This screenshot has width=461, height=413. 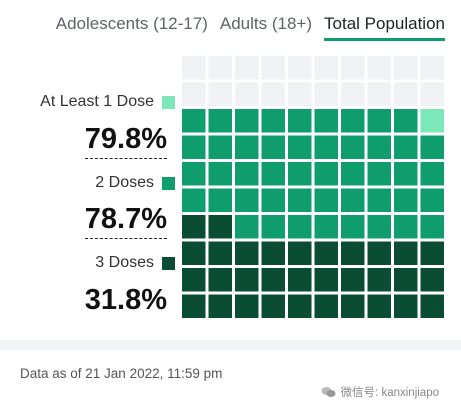 What do you see at coordinates (121, 373) in the screenshot?
I see `data-date-note: Data as of 21 Jan 2022, 11:59 pm` at bounding box center [121, 373].